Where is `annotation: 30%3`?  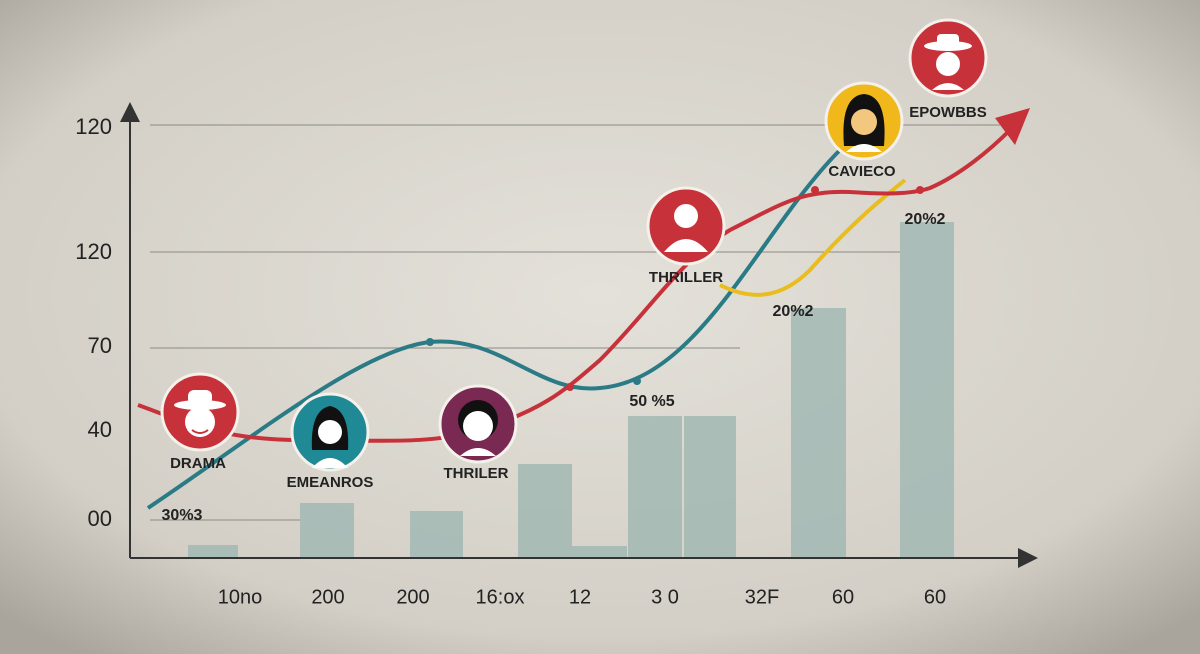
annotation: 30%3 is located at coordinates (182, 515).